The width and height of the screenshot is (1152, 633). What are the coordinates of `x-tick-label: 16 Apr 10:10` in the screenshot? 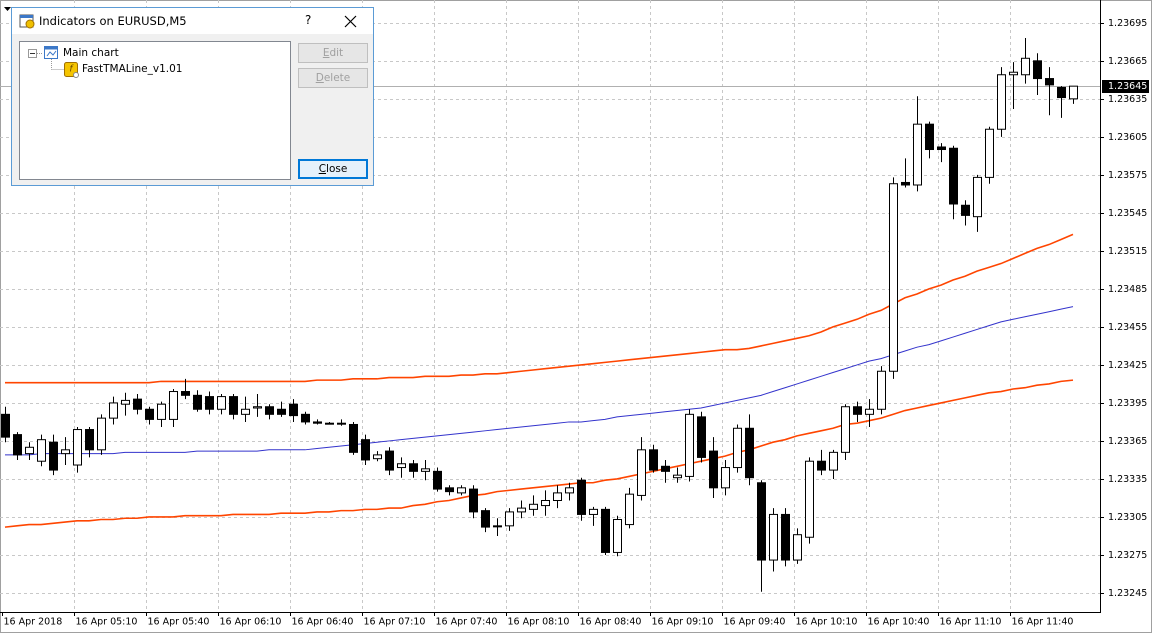 It's located at (827, 622).